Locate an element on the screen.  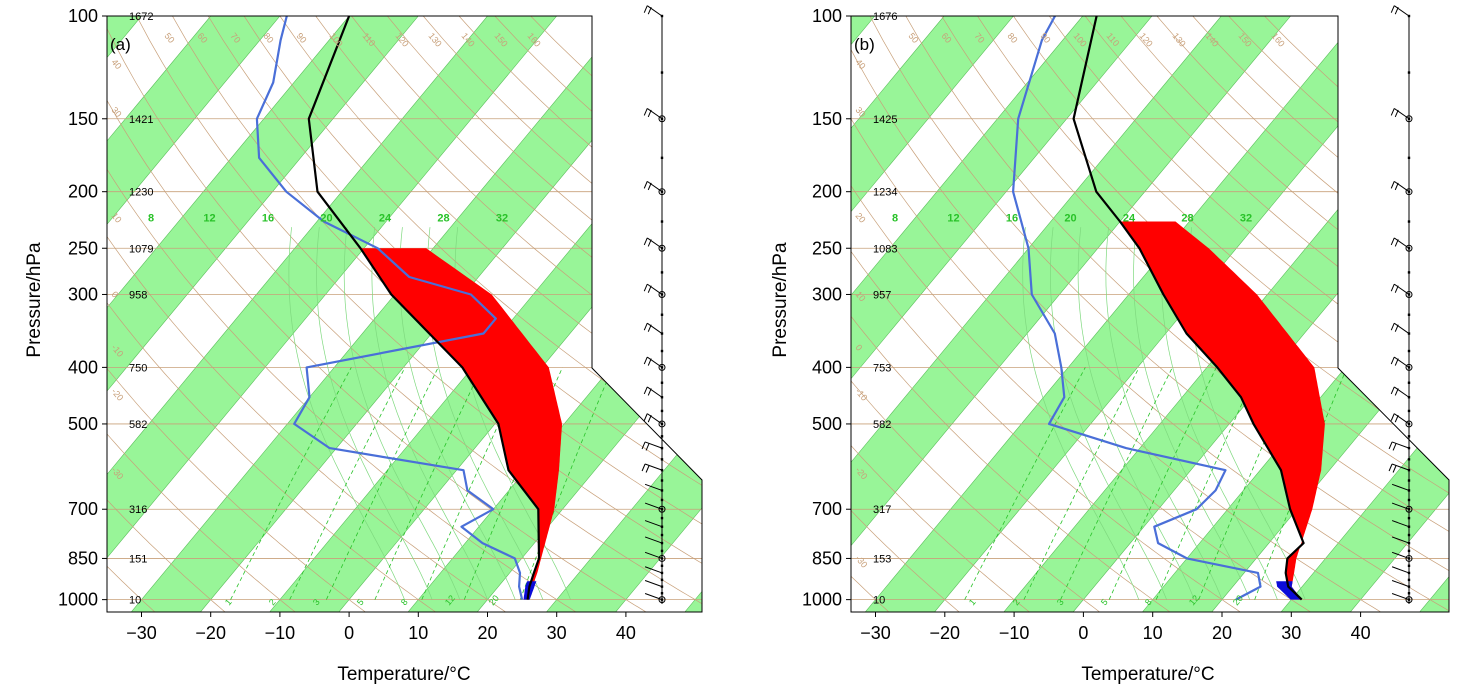
cin-shading is located at coordinates (1289, 590).